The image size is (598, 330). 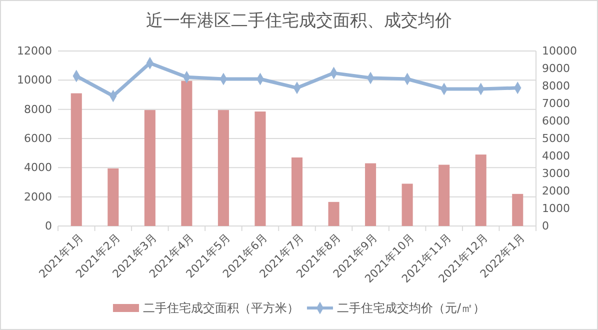 What do you see at coordinates (559, 51) in the screenshot?
I see `y2-tick-label: 10000` at bounding box center [559, 51].